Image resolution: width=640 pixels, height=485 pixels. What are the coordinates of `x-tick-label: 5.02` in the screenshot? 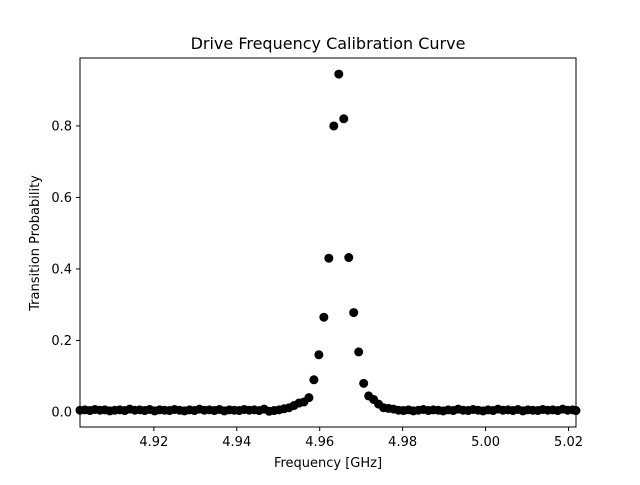 It's located at (568, 442).